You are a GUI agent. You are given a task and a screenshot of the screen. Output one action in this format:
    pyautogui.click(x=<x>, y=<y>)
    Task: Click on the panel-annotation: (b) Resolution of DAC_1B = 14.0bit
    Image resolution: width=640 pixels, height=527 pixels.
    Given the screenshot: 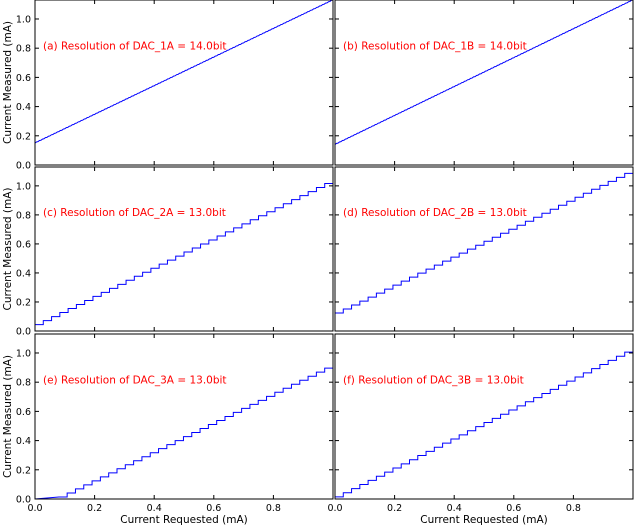 What is the action you would take?
    pyautogui.click(x=435, y=47)
    